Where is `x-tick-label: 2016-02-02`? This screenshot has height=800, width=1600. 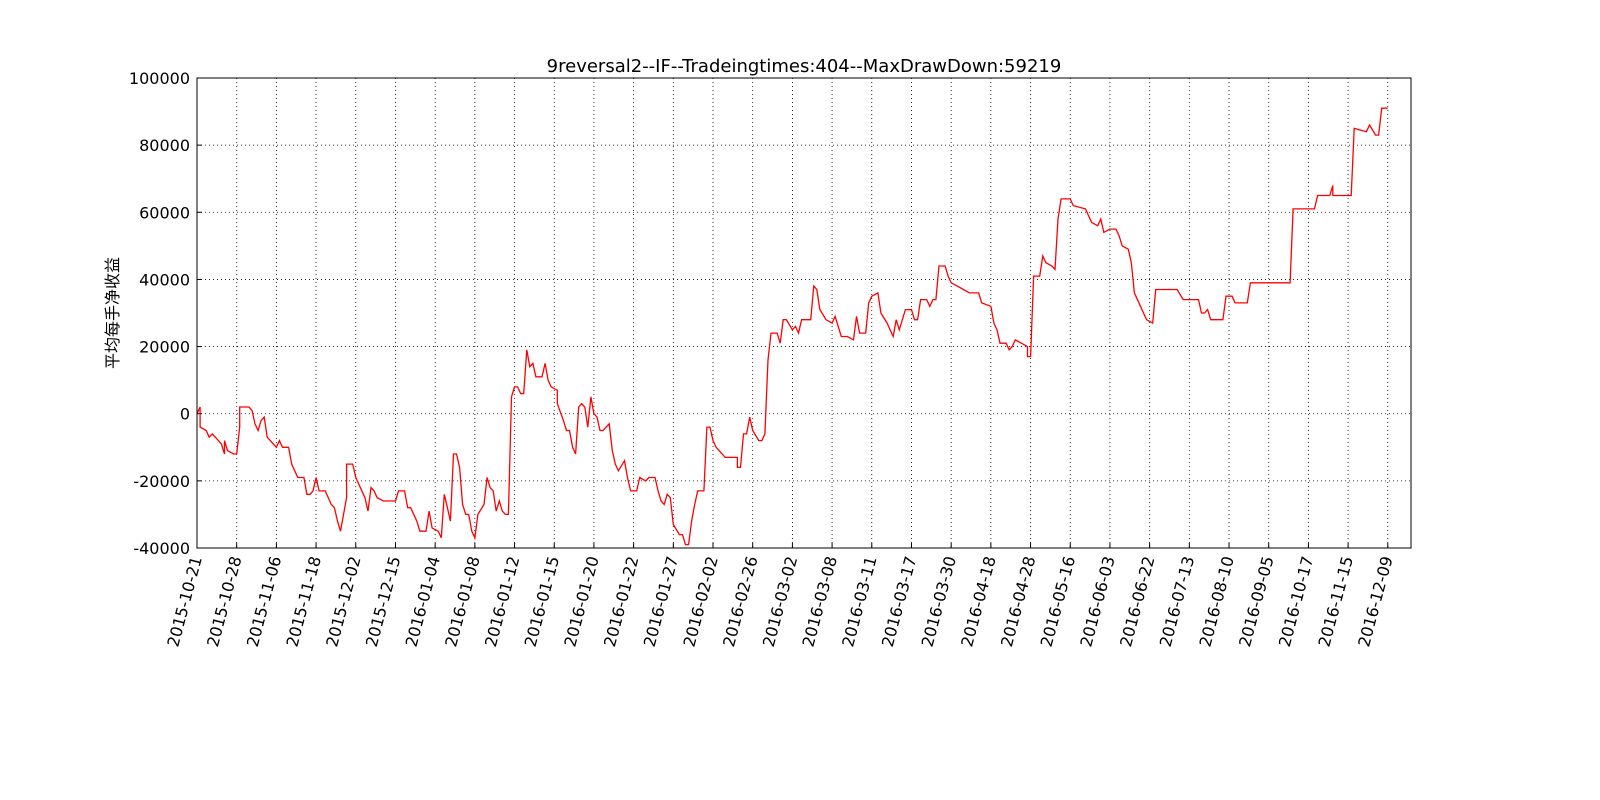
x-tick-label: 2016-02-02 is located at coordinates (700, 601).